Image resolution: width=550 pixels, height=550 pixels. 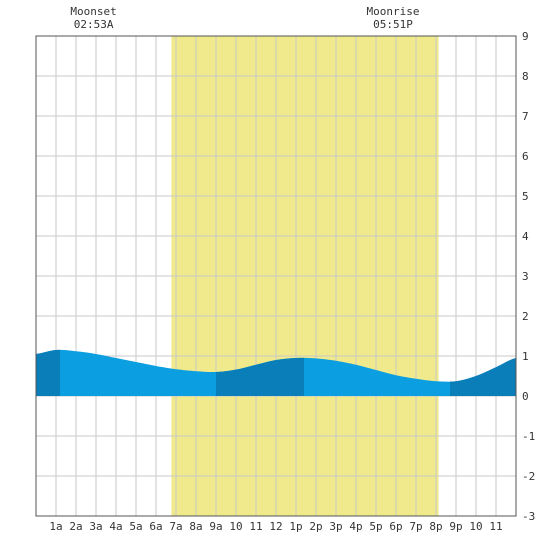 I want to click on y-tick-label: 0, so click(x=525, y=396).